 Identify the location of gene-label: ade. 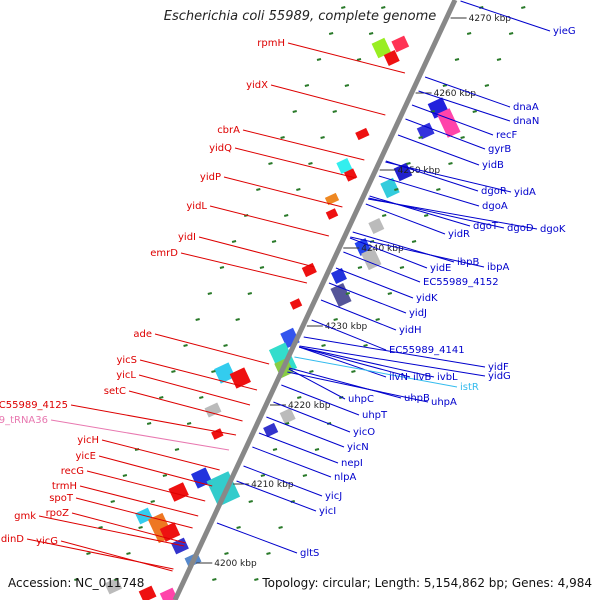
(142, 334).